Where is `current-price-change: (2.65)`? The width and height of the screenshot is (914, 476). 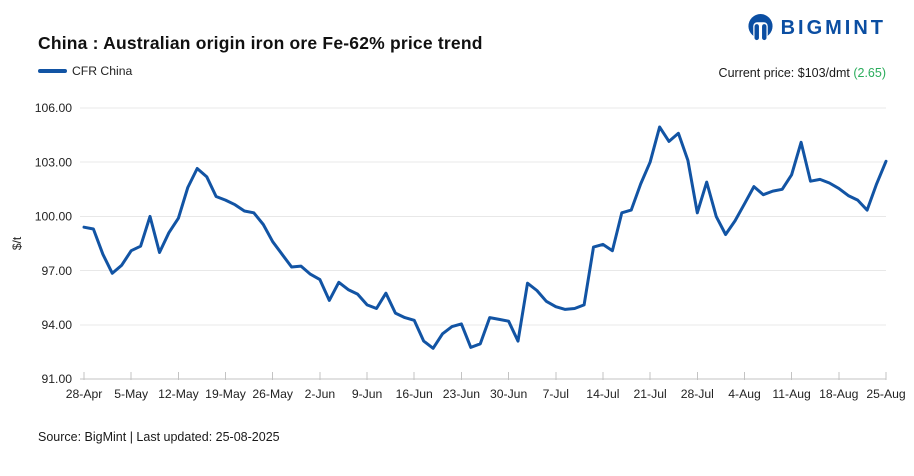 current-price-change: (2.65) is located at coordinates (869, 73).